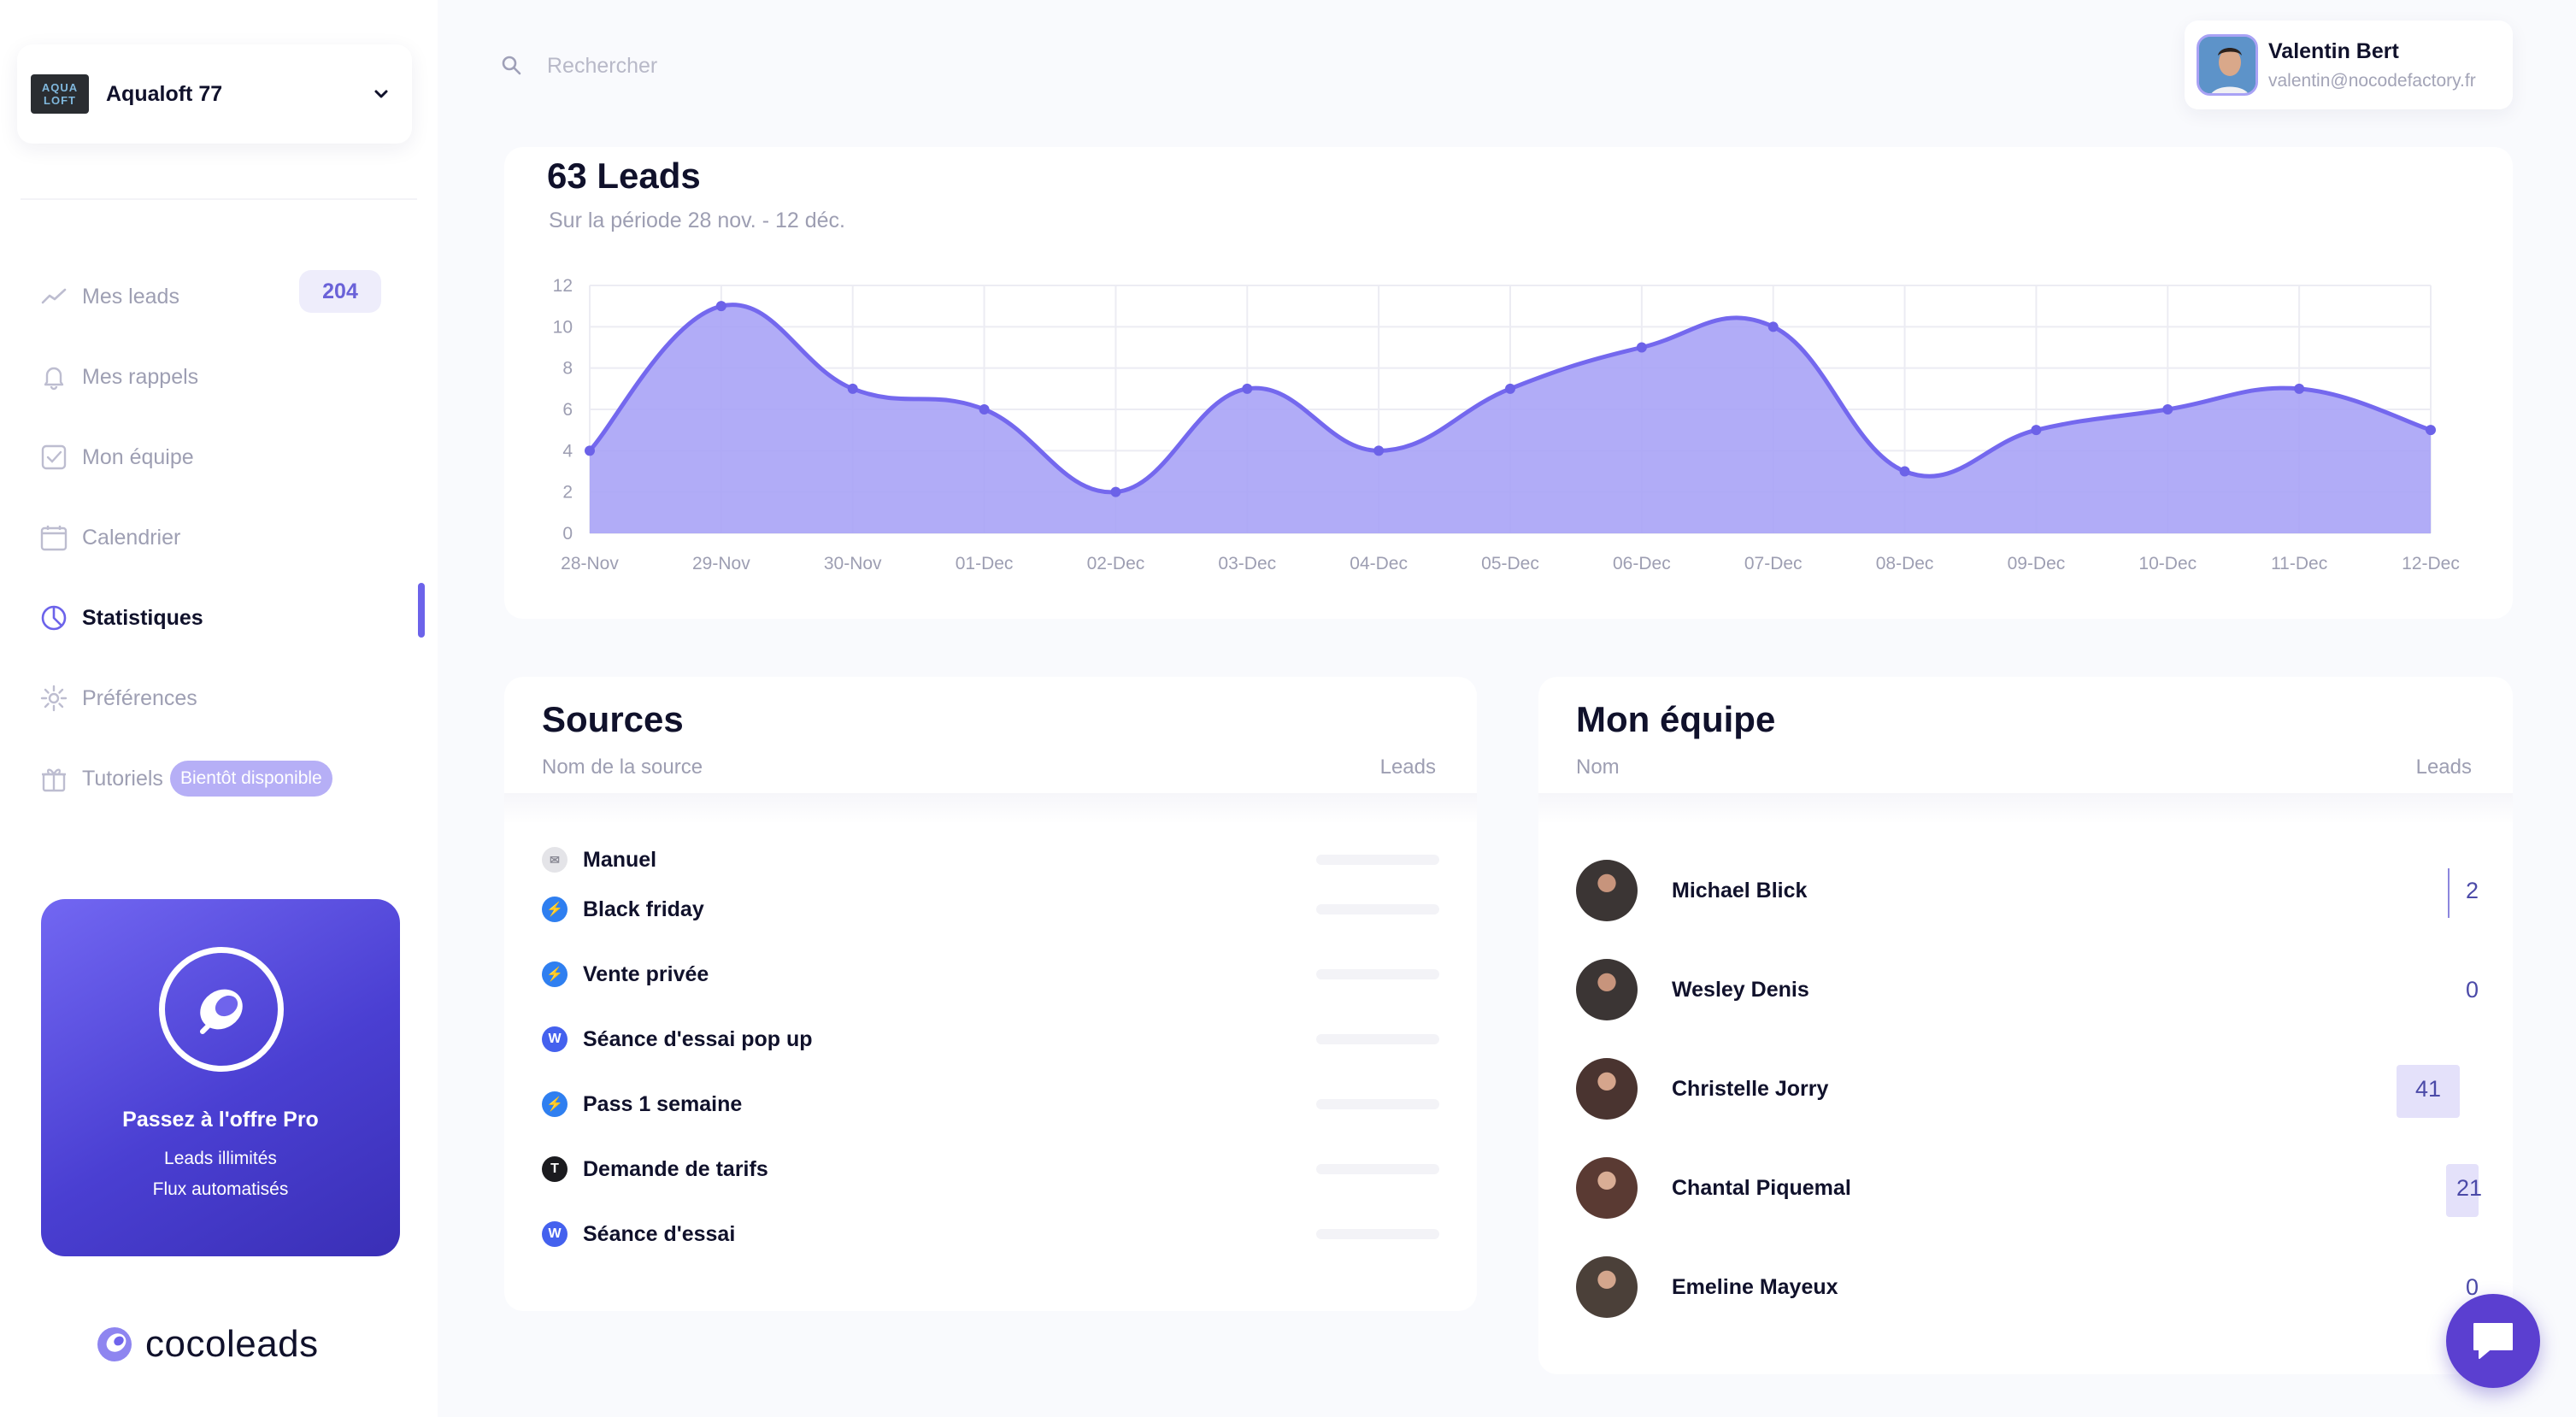 This screenshot has width=2576, height=1417. Describe the element at coordinates (511, 65) in the screenshot. I see `search-icon` at that location.